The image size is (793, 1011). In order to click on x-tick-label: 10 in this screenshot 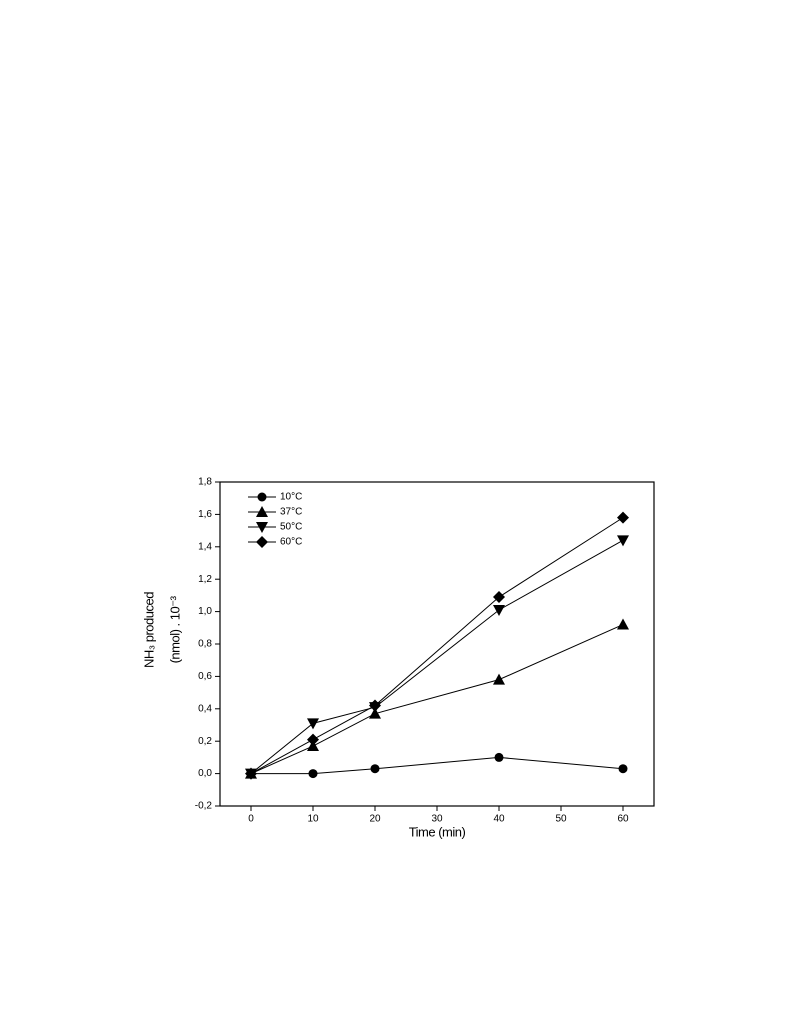, I will do `click(313, 819)`.